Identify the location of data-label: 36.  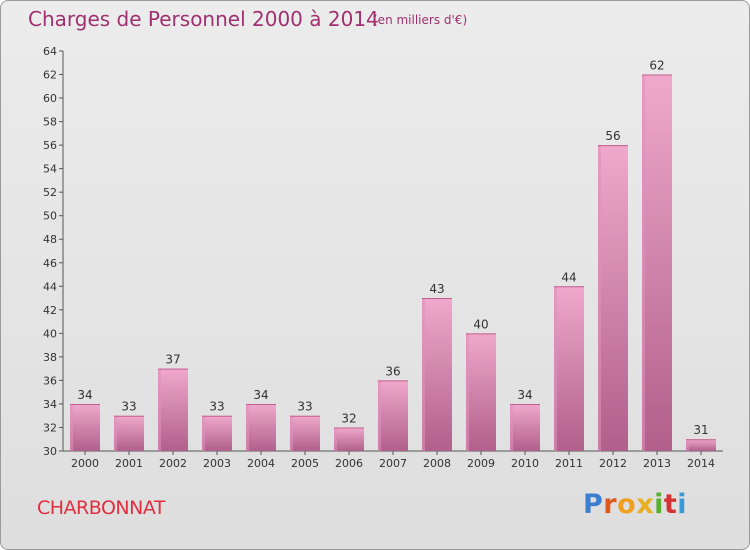
(392, 371).